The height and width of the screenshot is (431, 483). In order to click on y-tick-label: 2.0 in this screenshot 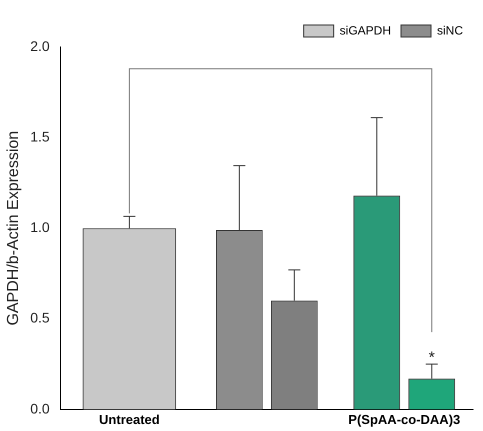, I will do `click(40, 46)`.